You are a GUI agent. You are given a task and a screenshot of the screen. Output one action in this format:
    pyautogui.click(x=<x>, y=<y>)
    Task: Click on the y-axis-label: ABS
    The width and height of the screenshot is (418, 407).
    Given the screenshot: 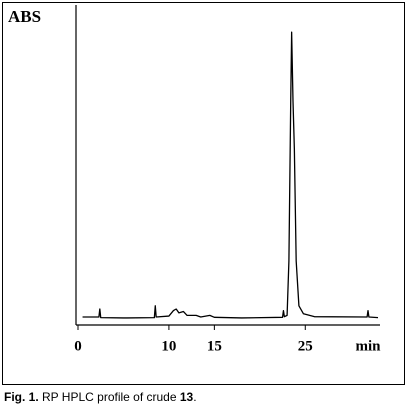 What is the action you would take?
    pyautogui.click(x=24, y=16)
    